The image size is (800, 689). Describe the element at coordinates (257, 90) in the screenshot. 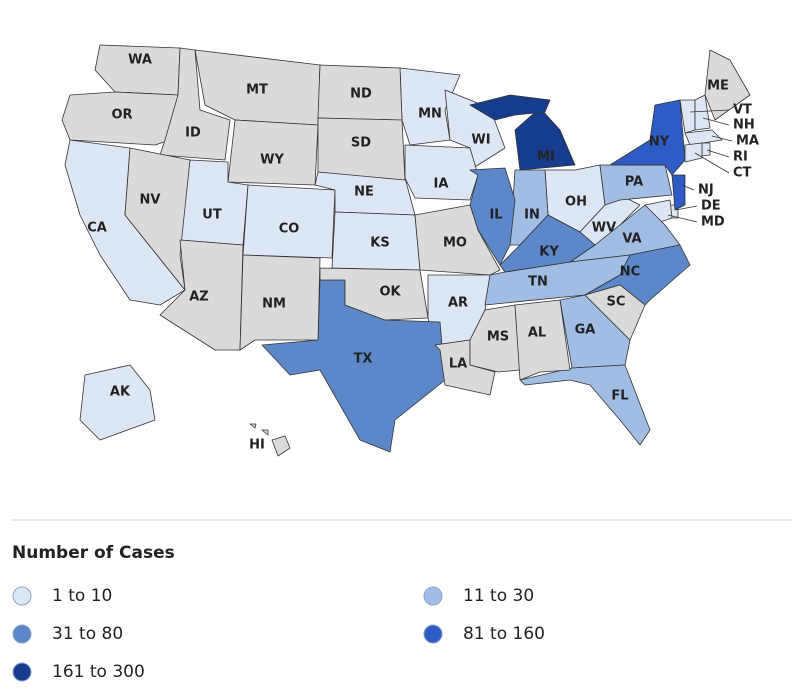

I see `state-label: MT` at that location.